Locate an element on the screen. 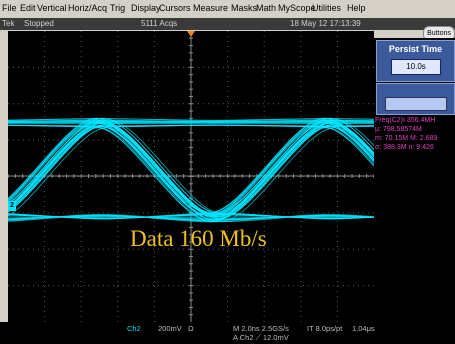  trigger-readout: A Ch2 ⟋ 12.0mV is located at coordinates (261, 337).